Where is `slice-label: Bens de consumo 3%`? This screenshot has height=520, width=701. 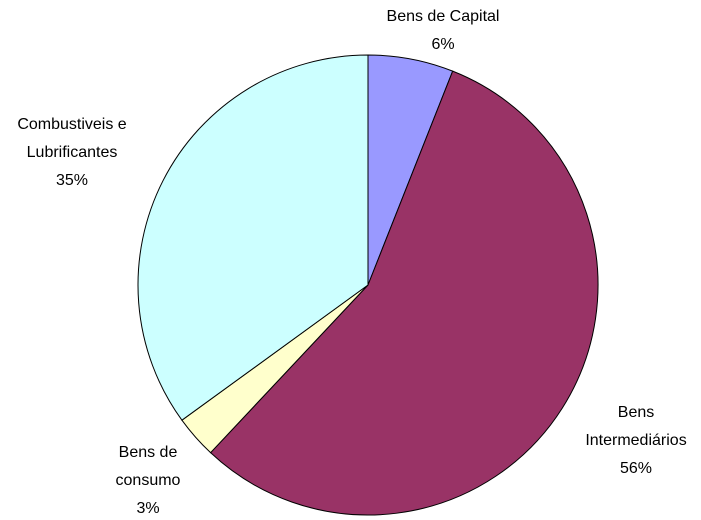 slice-label: Bens de consumo 3% is located at coordinates (148, 479).